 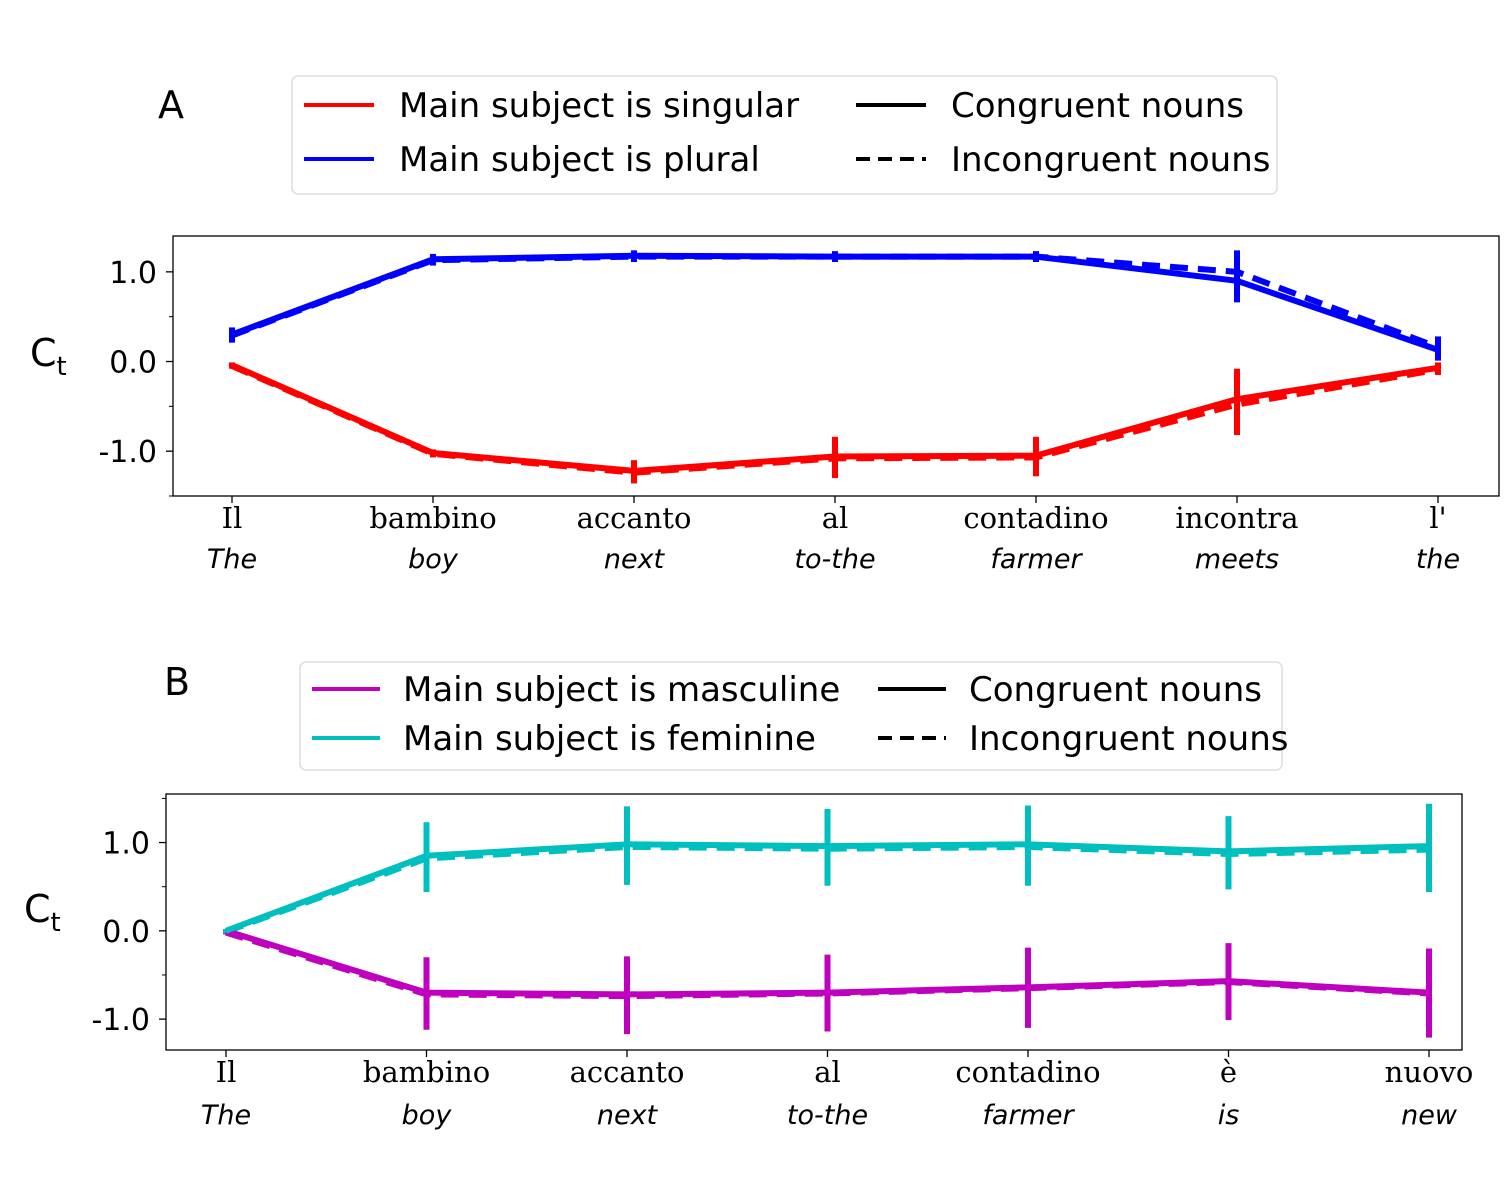 What do you see at coordinates (1111, 160) in the screenshot?
I see `legend-a-label-incongruent: Incongruent nouns` at bounding box center [1111, 160].